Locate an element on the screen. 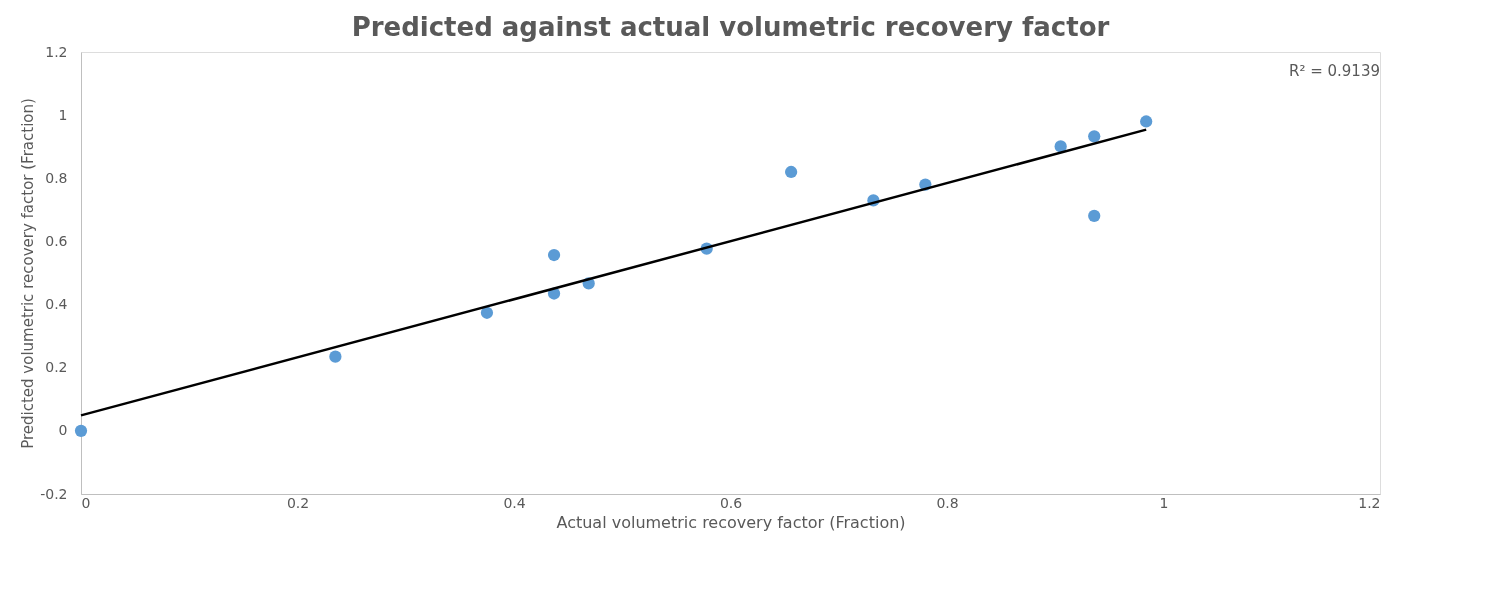  x-tick-label: 0 is located at coordinates (86, 502).